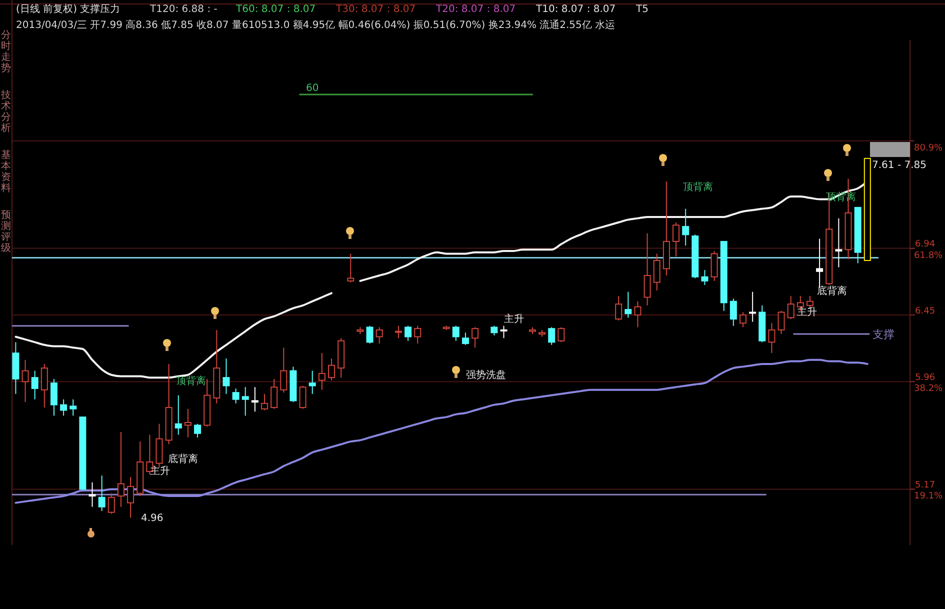 This screenshot has height=609, width=945. I want to click on annotation: 7.61 - 7.85, so click(899, 165).